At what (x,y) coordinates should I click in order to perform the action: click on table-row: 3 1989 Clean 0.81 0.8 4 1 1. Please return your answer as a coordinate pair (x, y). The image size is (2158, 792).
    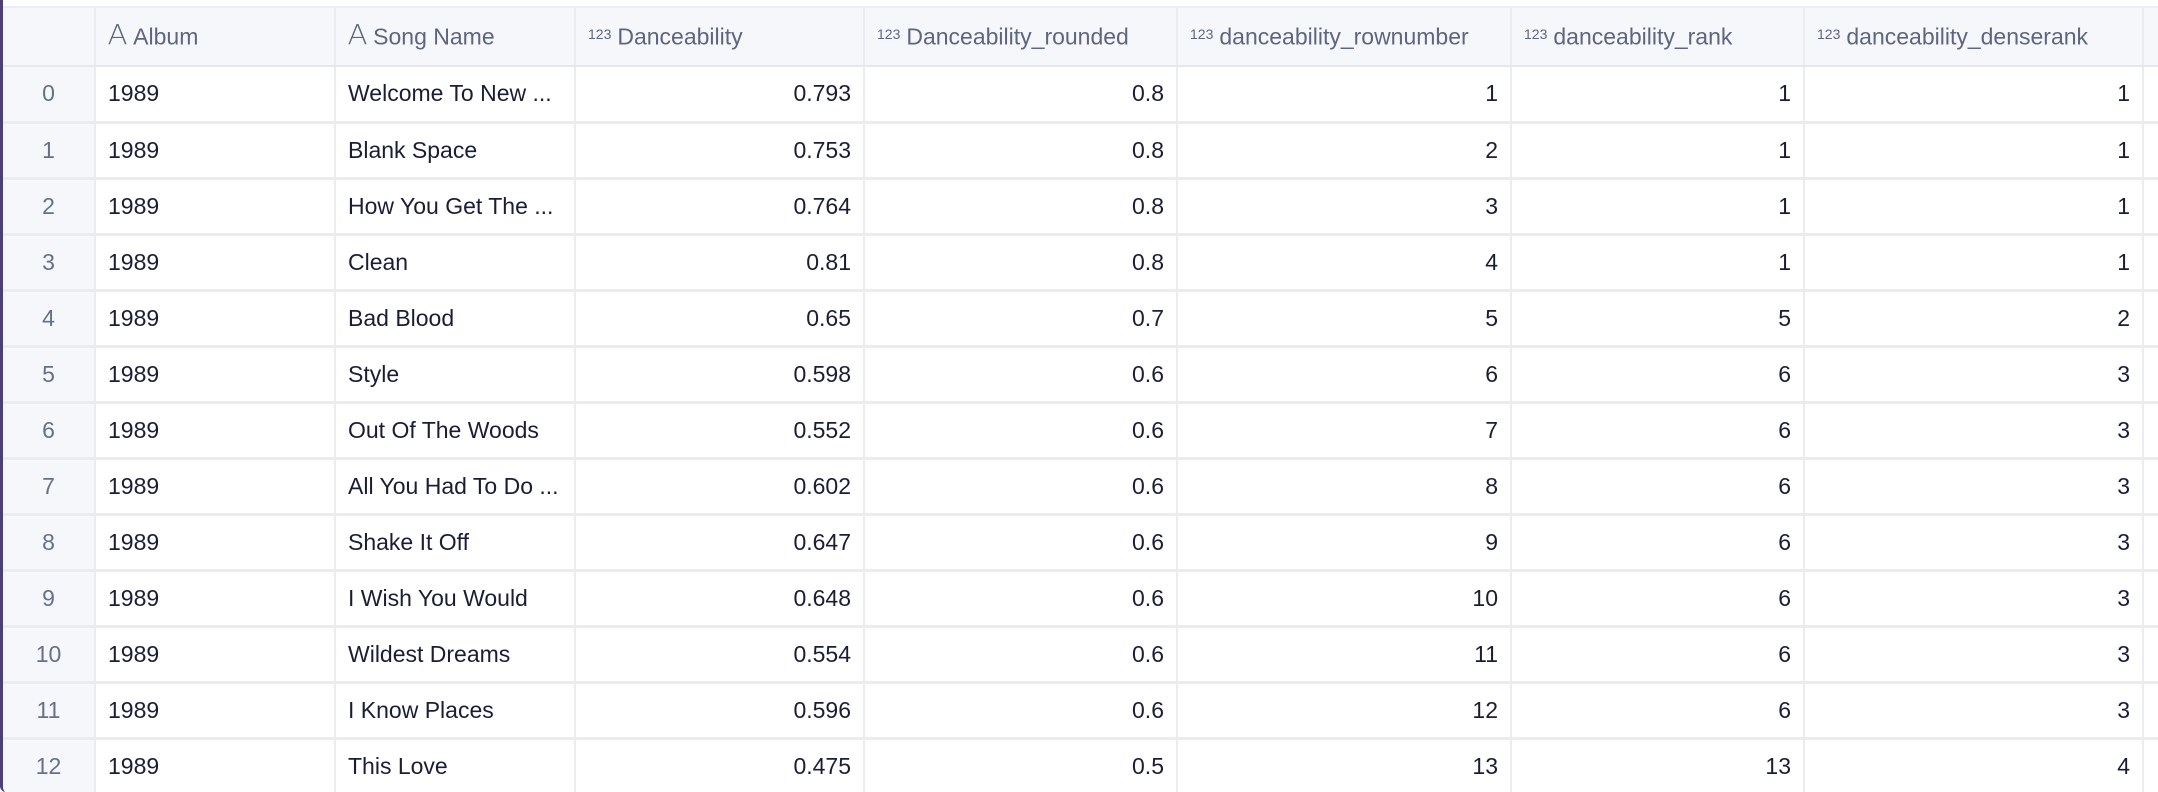
    Looking at the image, I should click on (1080, 263).